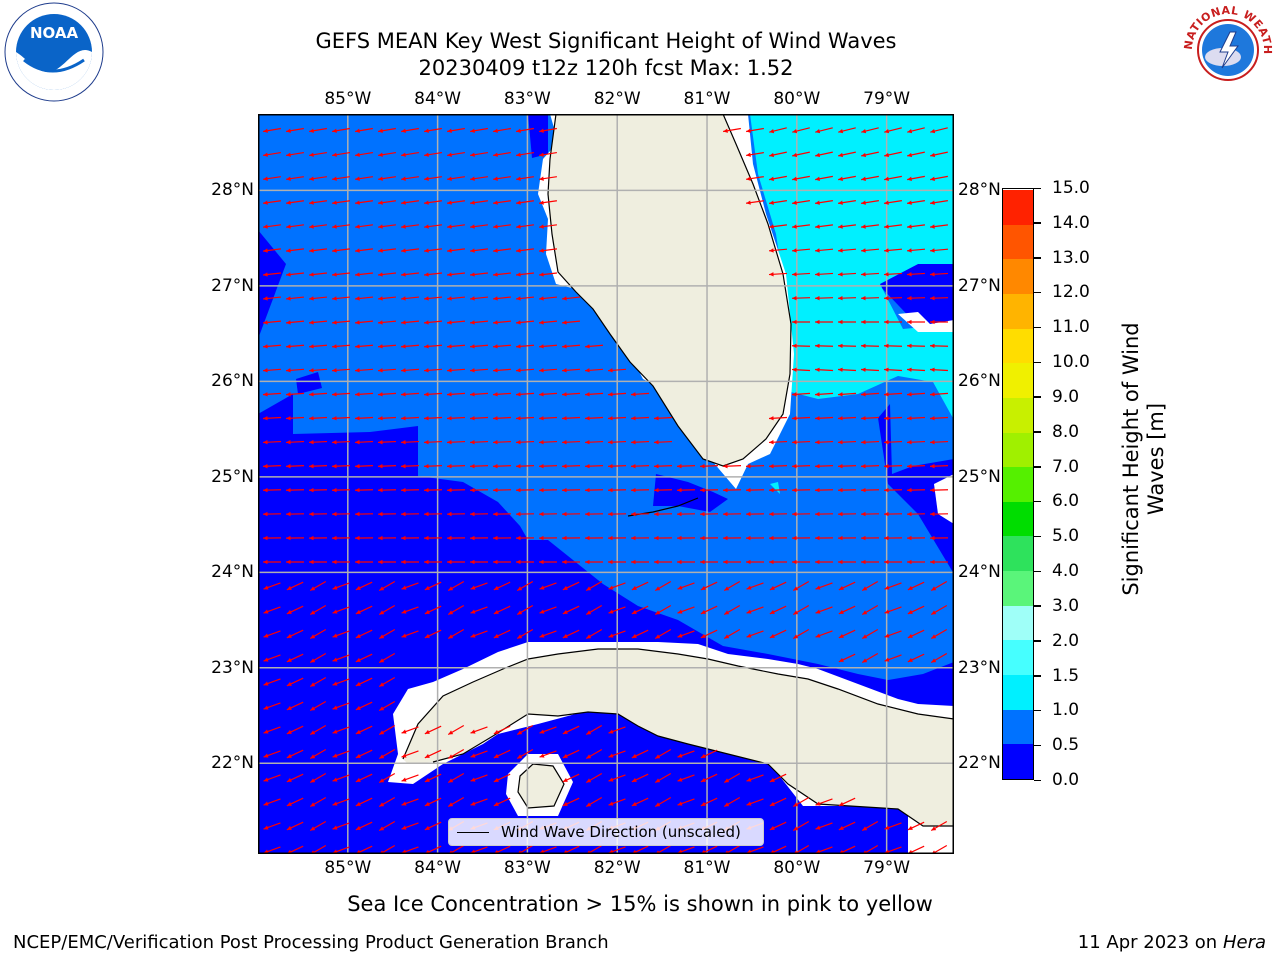  I want to click on colorbar-tick-label: 12.0, so click(1071, 292).